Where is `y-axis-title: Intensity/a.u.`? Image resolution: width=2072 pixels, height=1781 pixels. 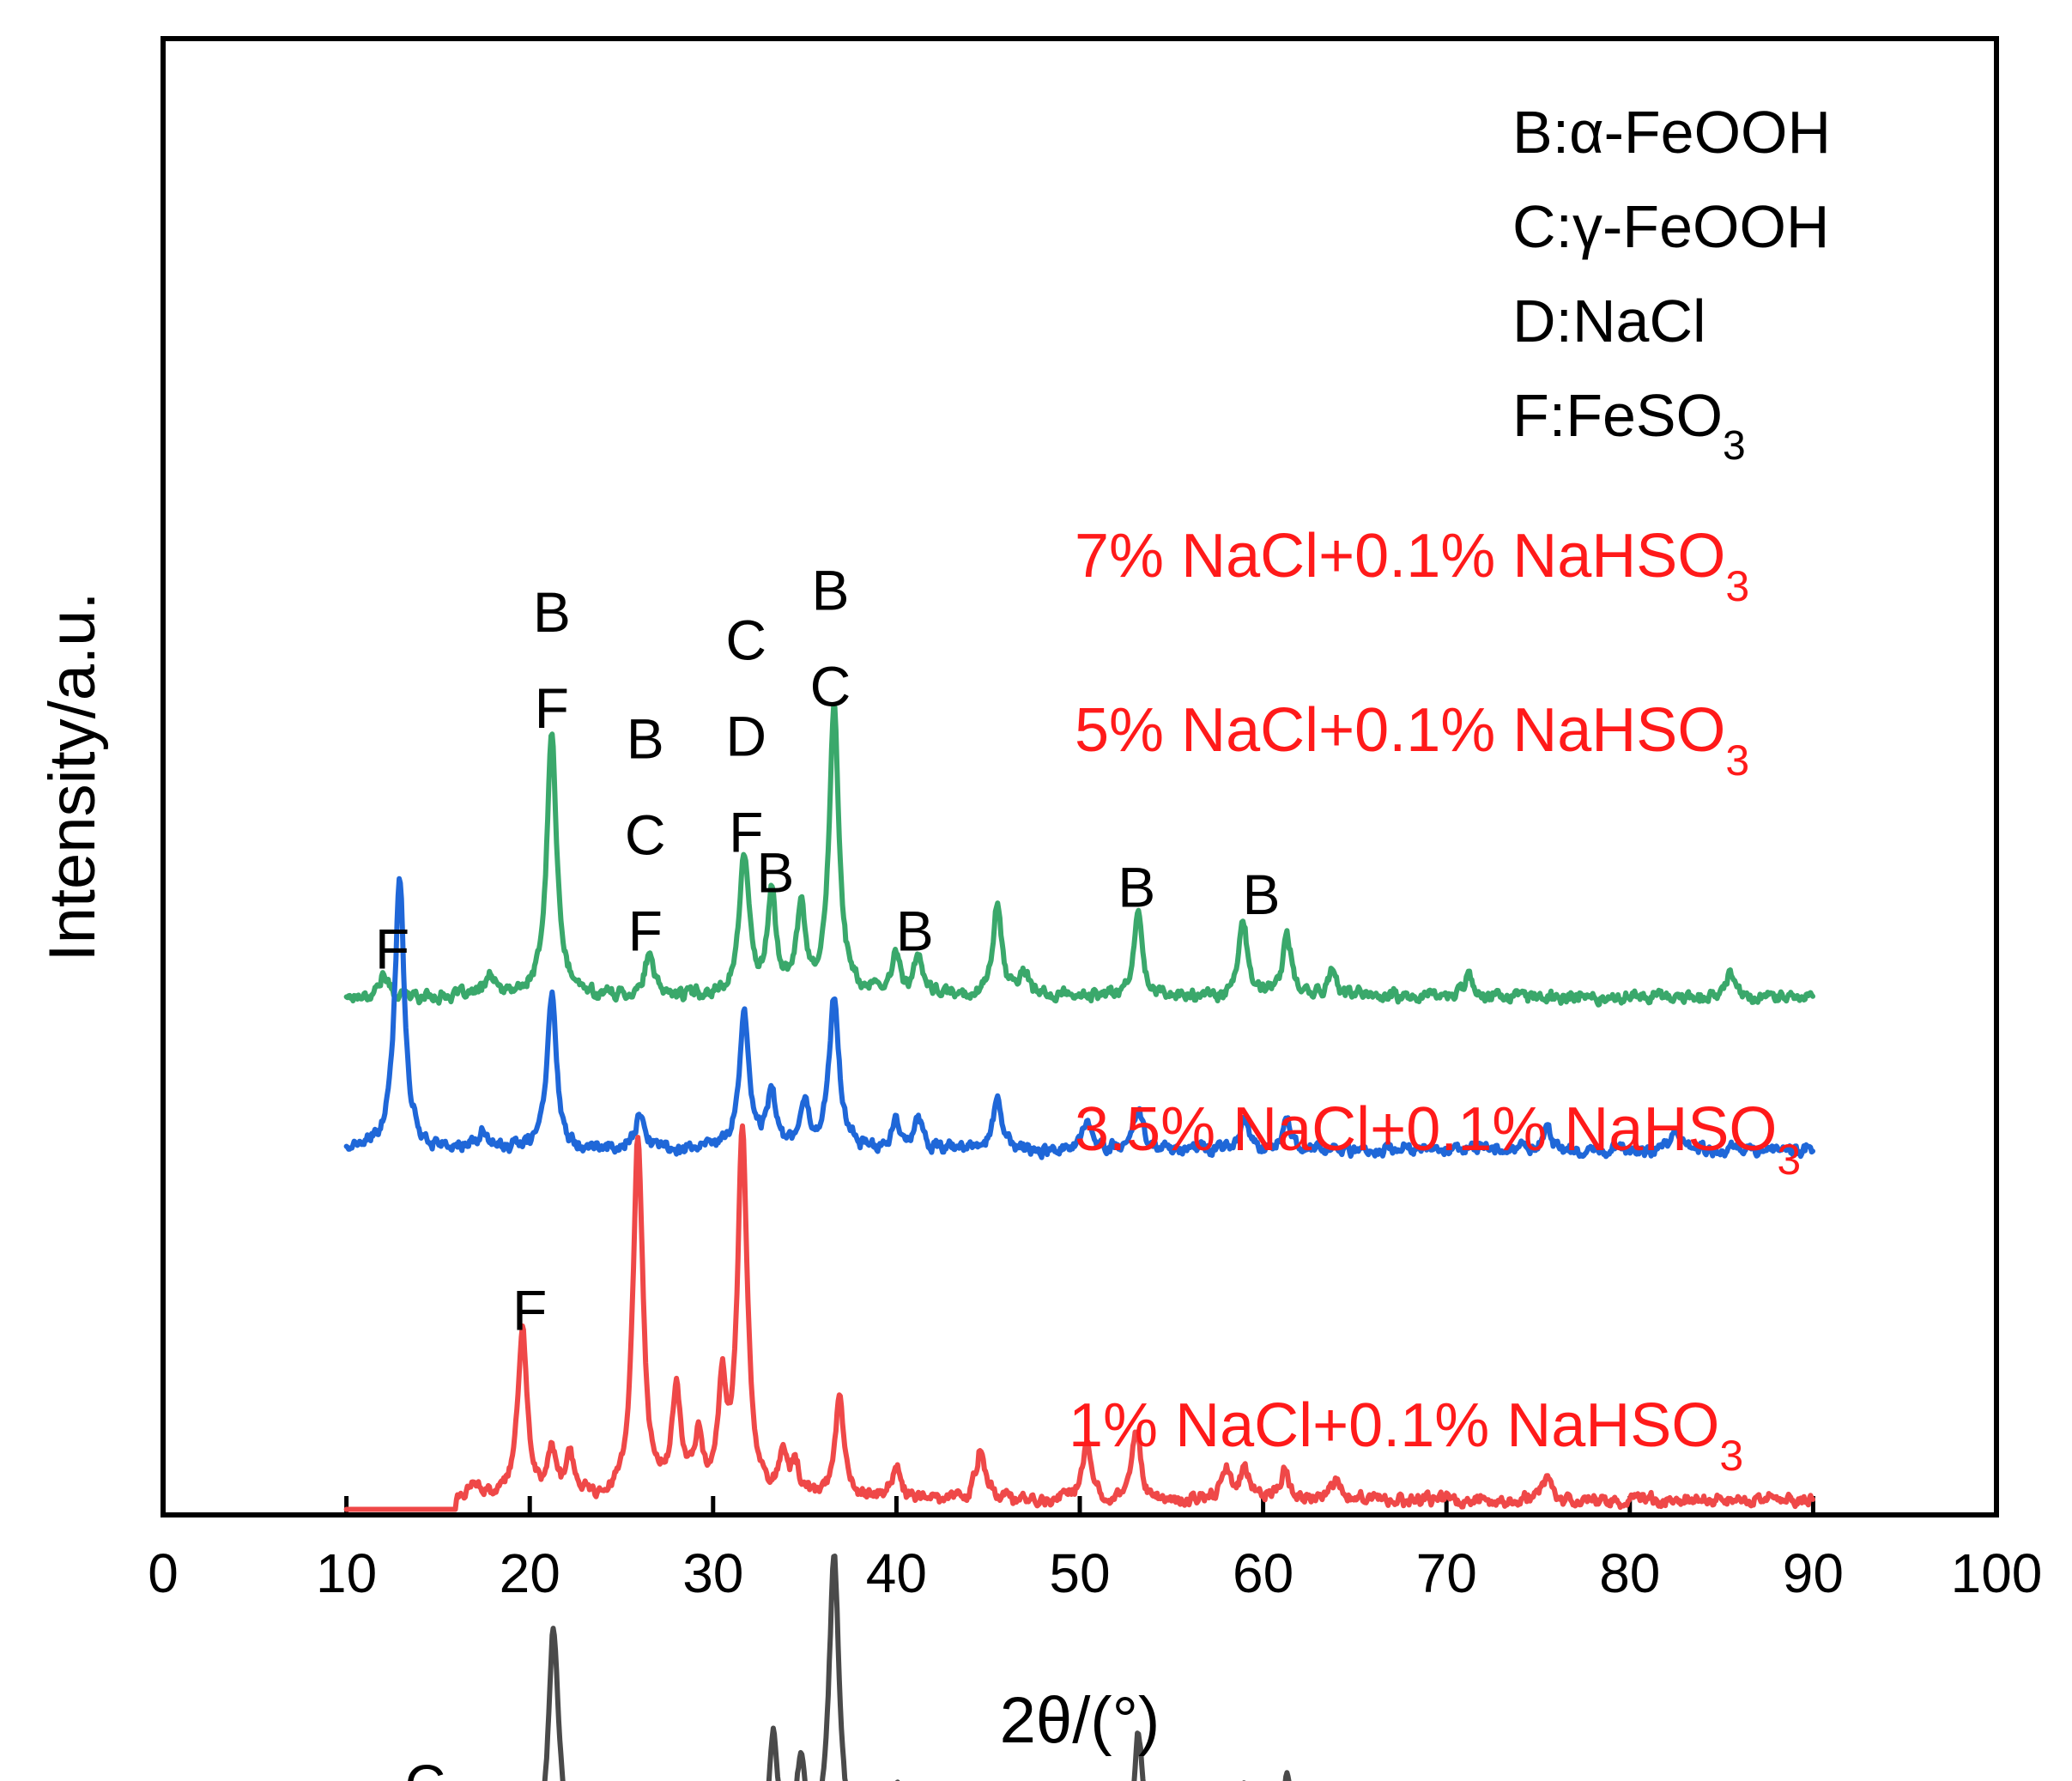 y-axis-title: Intensity/a.u. is located at coordinates (72, 777).